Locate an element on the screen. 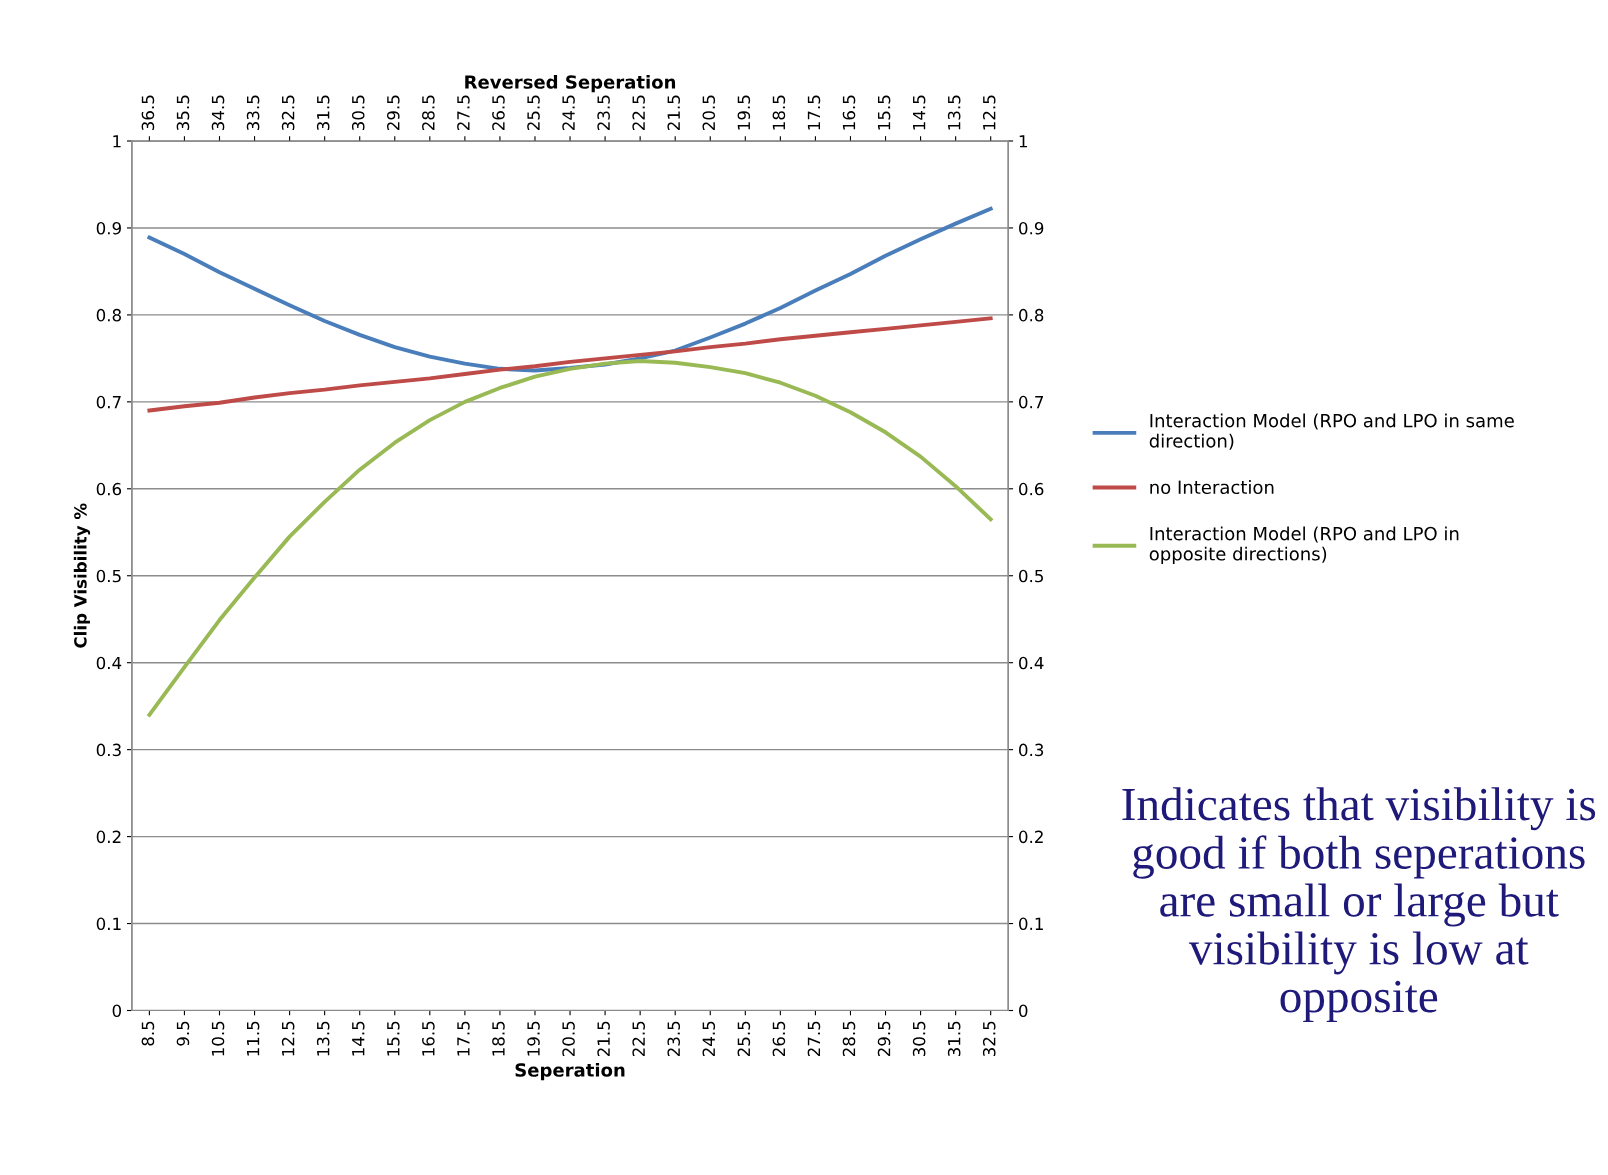  x2-tick-label: 14.5 is located at coordinates (919, 112).